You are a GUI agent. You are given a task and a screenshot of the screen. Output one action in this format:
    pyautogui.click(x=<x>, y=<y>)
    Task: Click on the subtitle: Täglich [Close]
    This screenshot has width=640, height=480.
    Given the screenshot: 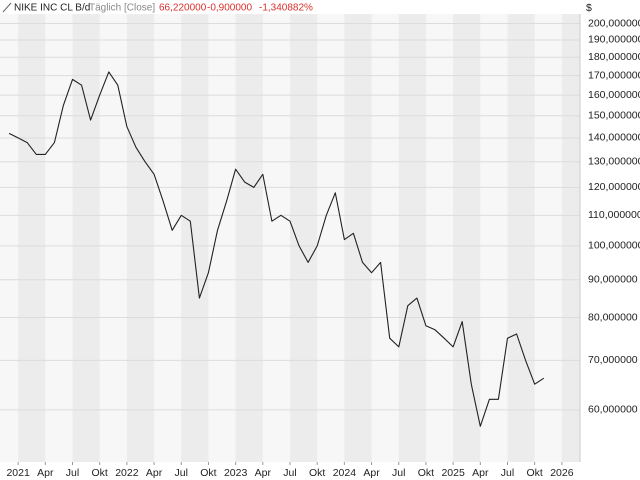 What is the action you would take?
    pyautogui.click(x=122, y=8)
    